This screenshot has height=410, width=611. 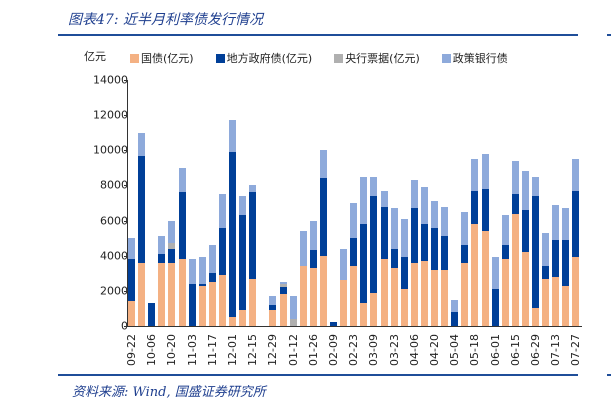 I want to click on x-tick-label: 06-29, so click(x=535, y=350).